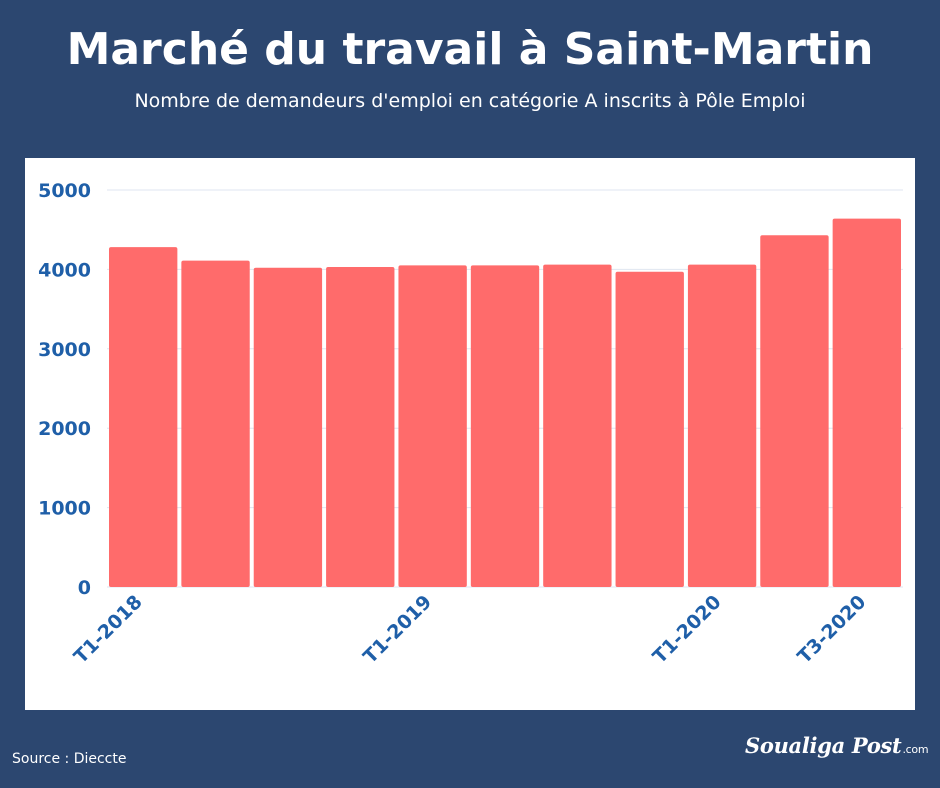  What do you see at coordinates (69, 759) in the screenshot?
I see `source-note: Source : Dieccte` at bounding box center [69, 759].